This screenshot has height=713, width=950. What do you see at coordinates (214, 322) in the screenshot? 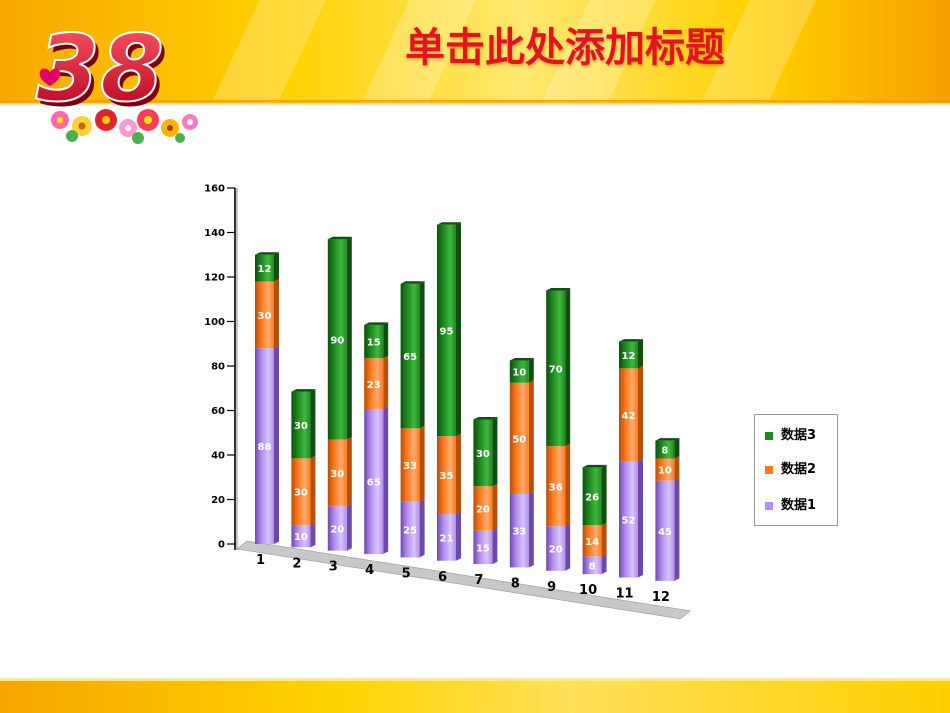
I see `y-tick-label: 100` at bounding box center [214, 322].